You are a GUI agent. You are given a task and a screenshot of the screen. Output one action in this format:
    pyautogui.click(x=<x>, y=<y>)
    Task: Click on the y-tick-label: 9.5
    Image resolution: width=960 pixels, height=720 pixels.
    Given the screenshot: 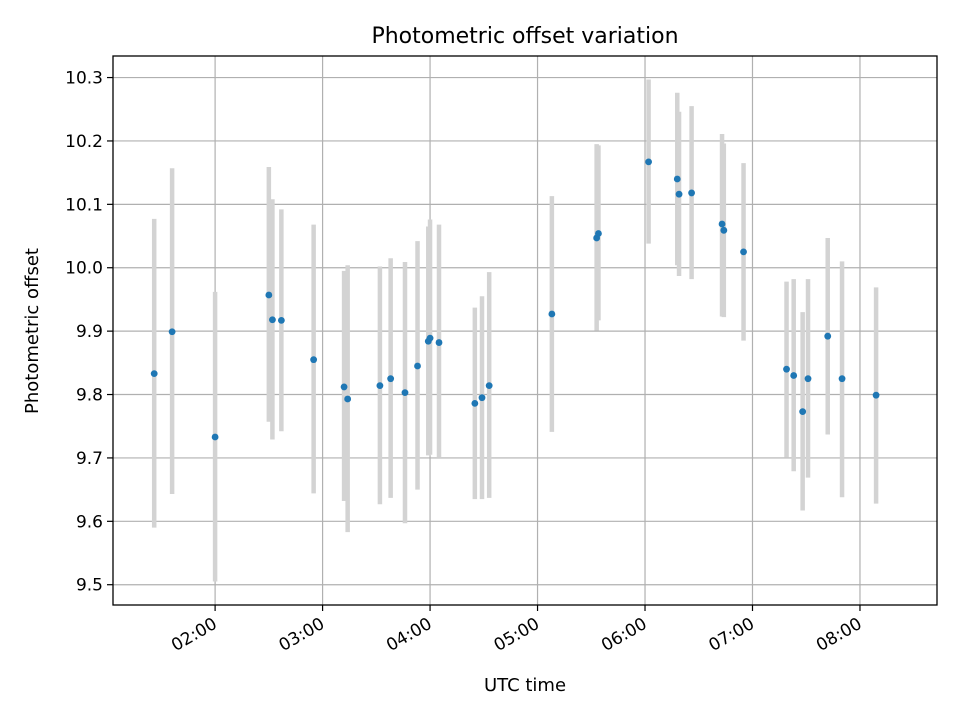 What is the action you would take?
    pyautogui.click(x=89, y=586)
    